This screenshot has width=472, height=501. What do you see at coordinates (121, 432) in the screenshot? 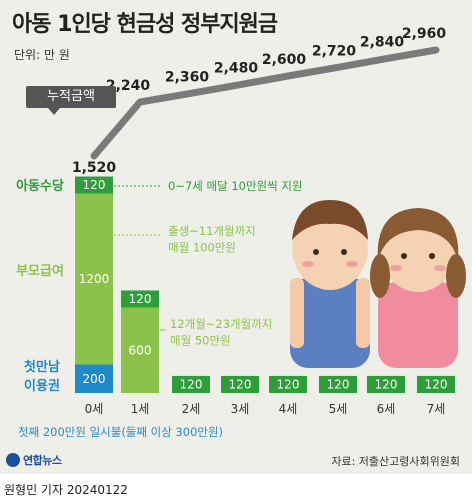
I see `first-meeting-note: 첫째 200만원 일시불(둘째 이상 300만원)` at bounding box center [121, 432].